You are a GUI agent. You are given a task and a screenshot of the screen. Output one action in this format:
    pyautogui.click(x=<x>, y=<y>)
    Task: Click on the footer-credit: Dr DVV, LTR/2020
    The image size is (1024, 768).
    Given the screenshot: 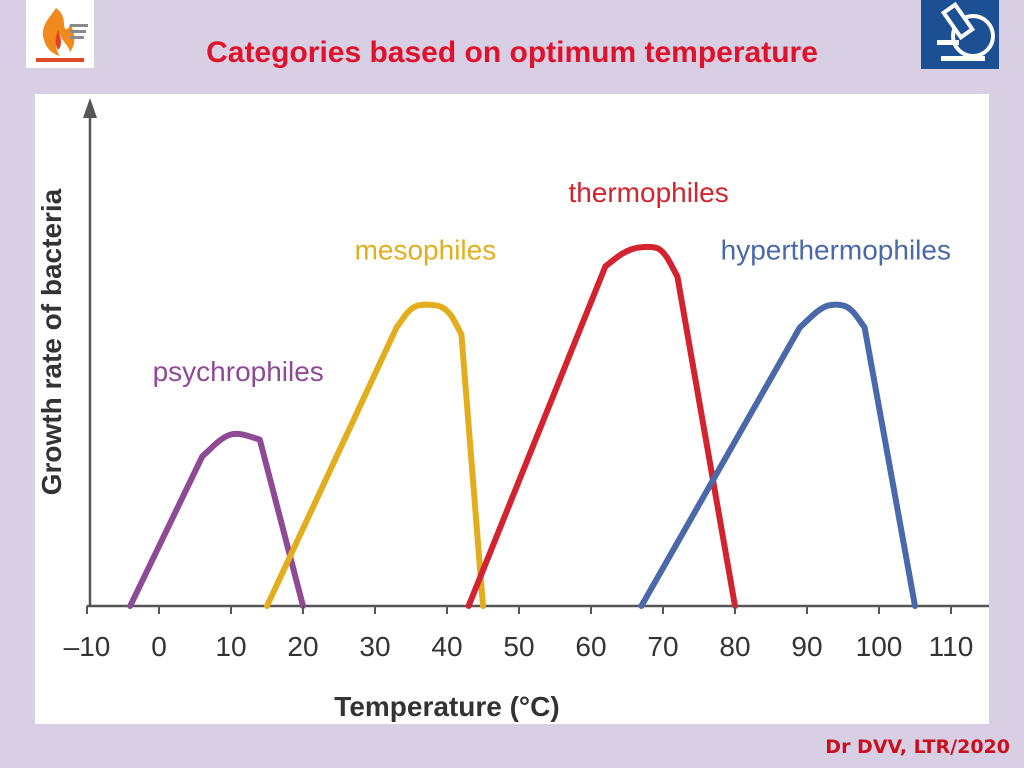 What is the action you would take?
    pyautogui.click(x=917, y=747)
    